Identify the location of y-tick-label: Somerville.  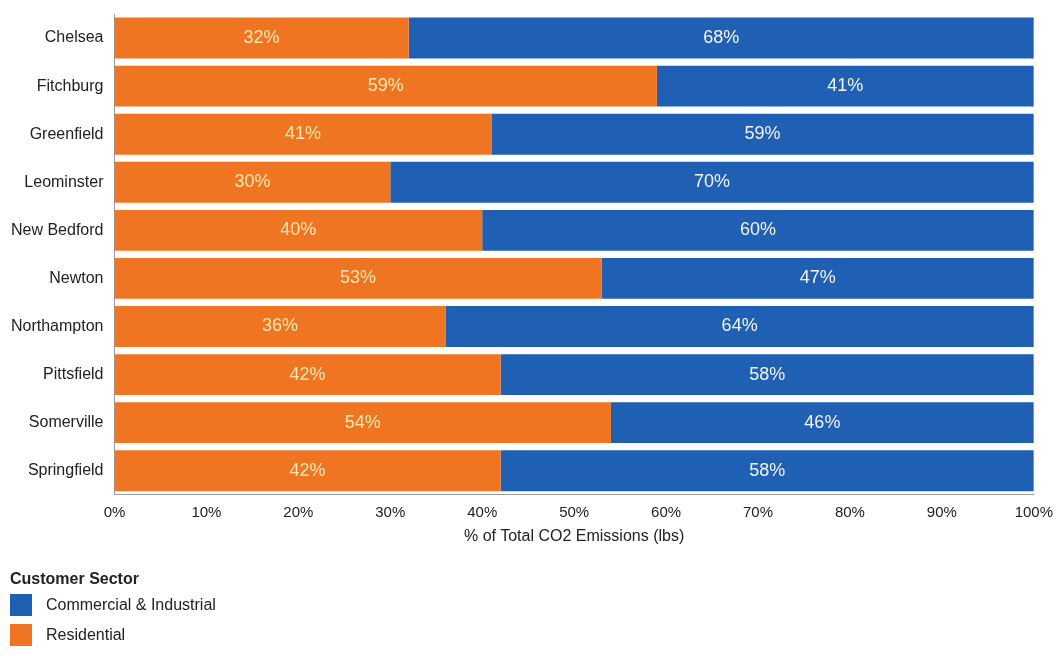
(66, 422).